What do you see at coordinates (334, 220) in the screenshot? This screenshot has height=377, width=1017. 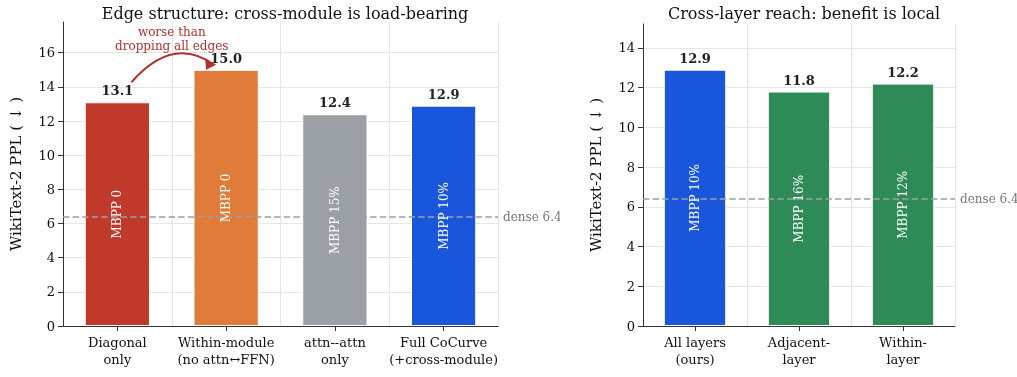 I see `annotation: MBPP 15%` at bounding box center [334, 220].